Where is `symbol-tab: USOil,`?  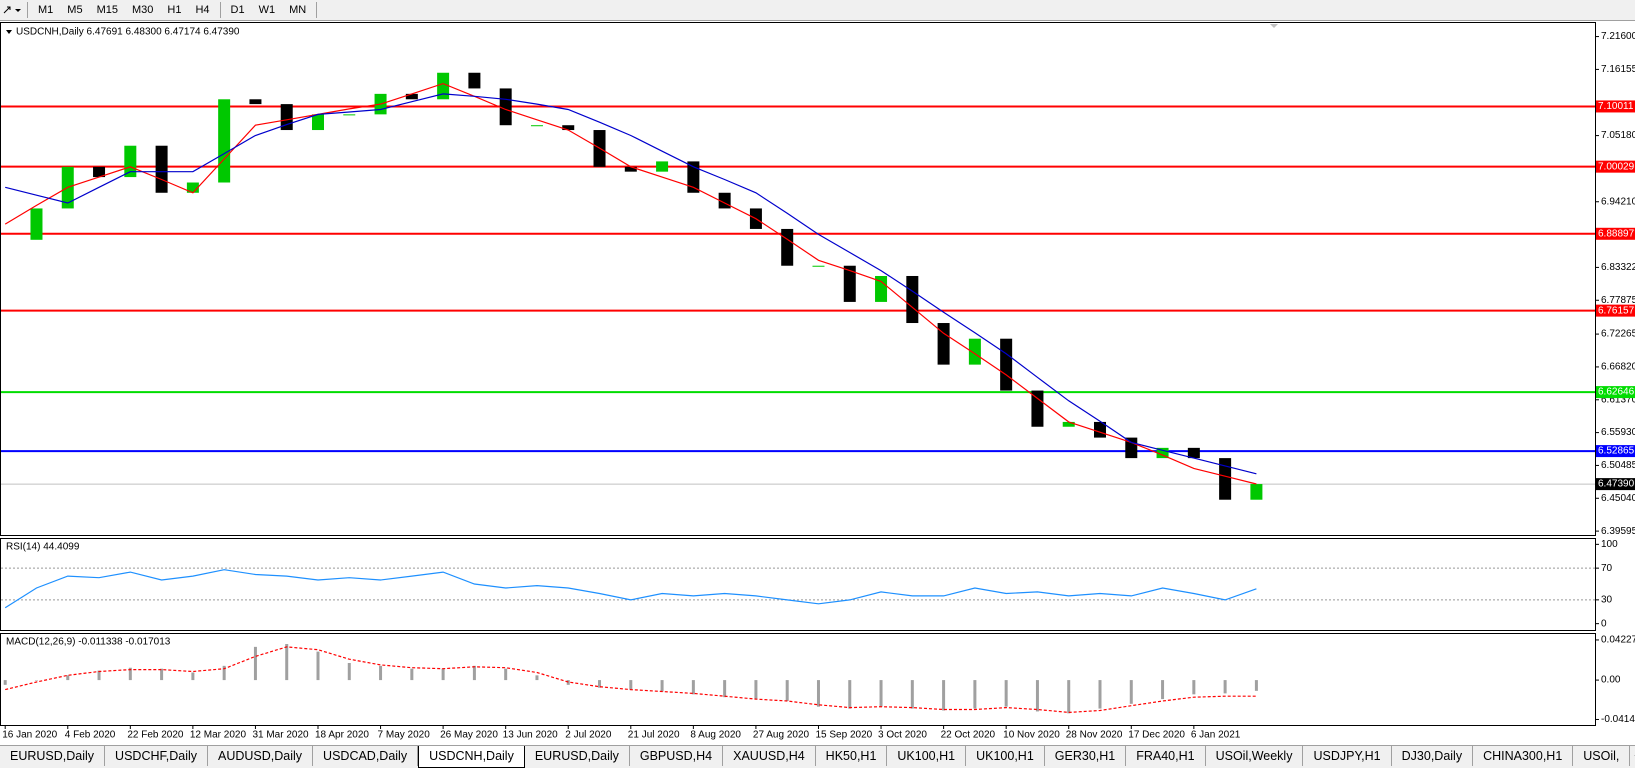 symbol-tab: USOil, is located at coordinates (1602, 756).